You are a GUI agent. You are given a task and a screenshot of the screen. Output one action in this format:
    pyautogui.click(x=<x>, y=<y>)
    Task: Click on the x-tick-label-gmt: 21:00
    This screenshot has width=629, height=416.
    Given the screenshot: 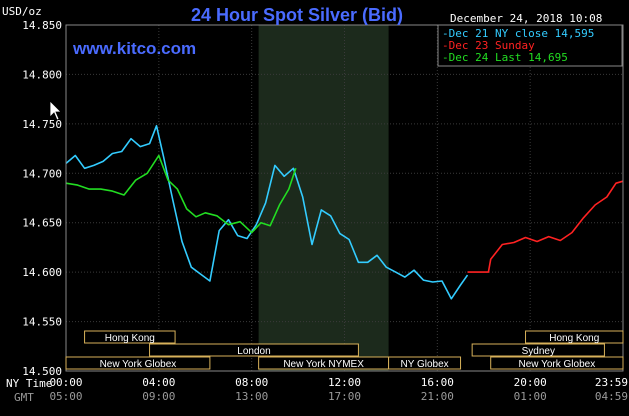 What is the action you would take?
    pyautogui.click(x=437, y=396)
    